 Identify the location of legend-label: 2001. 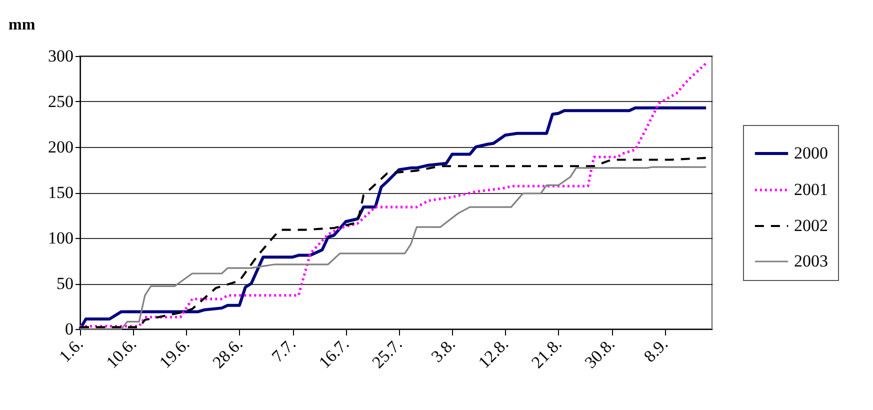
(811, 189).